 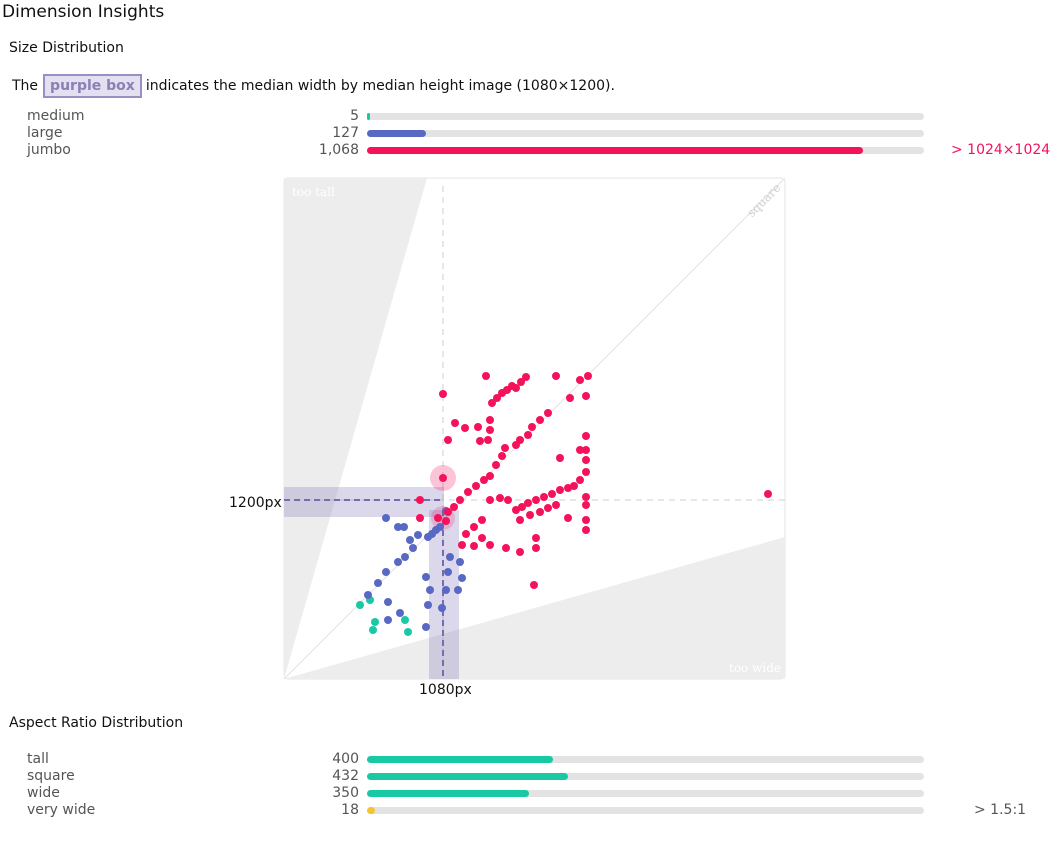 What do you see at coordinates (345, 133) in the screenshot?
I see `bar-count: 127` at bounding box center [345, 133].